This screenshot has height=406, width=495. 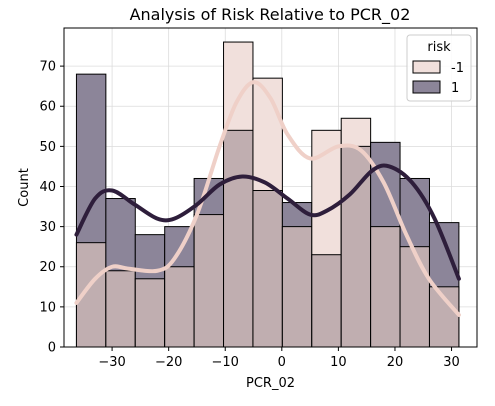 What do you see at coordinates (395, 362) in the screenshot?
I see `x-tick-label: 20` at bounding box center [395, 362].